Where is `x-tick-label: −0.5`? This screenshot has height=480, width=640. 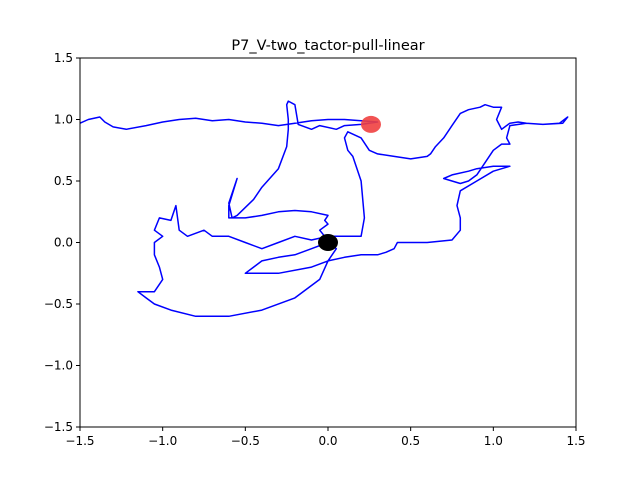 x-tick-label: −0.5 is located at coordinates (245, 441).